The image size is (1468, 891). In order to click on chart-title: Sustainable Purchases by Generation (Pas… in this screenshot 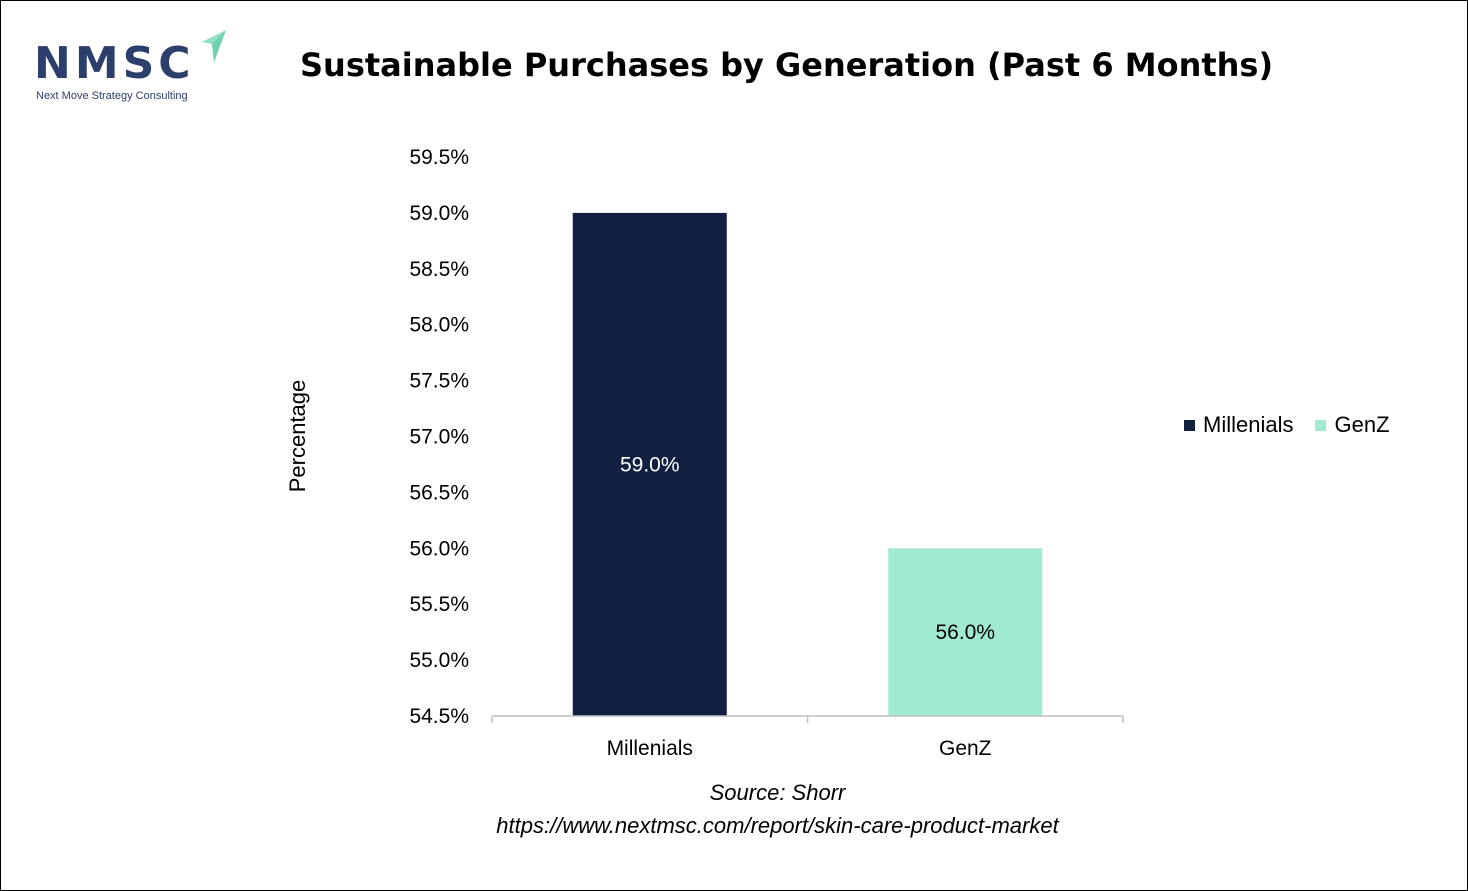, I will do `click(787, 65)`.